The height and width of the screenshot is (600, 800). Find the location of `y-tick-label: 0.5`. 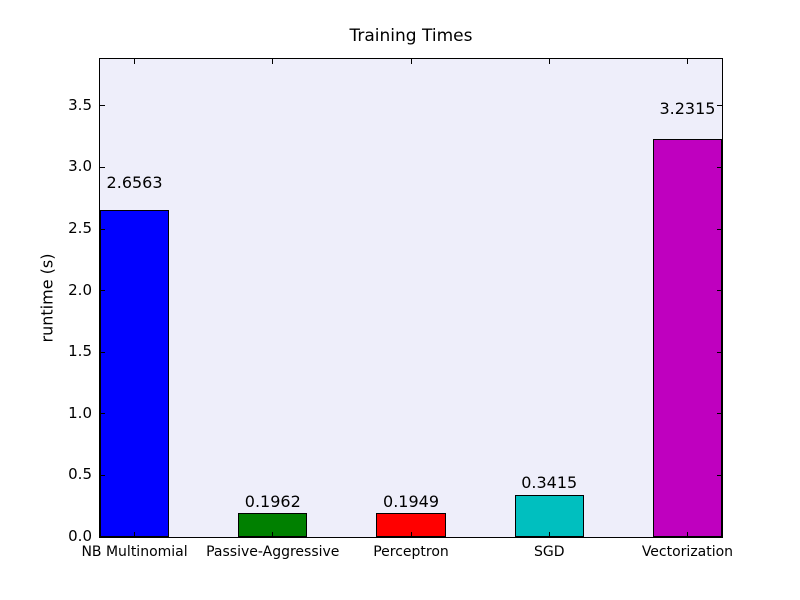

y-tick-label: 0.5 is located at coordinates (80, 474).